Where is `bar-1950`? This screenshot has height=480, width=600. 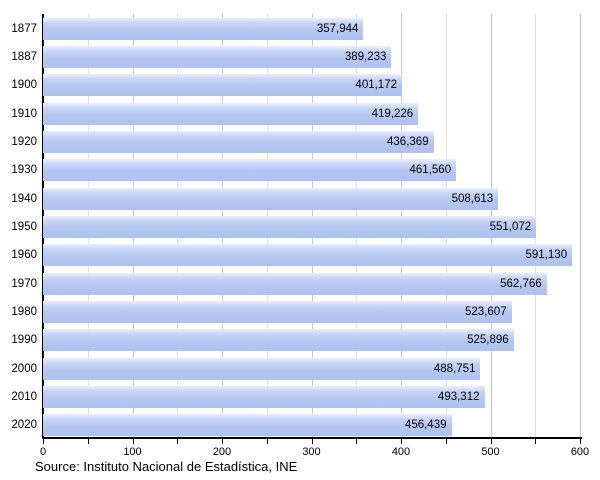 bar-1950 is located at coordinates (290, 226).